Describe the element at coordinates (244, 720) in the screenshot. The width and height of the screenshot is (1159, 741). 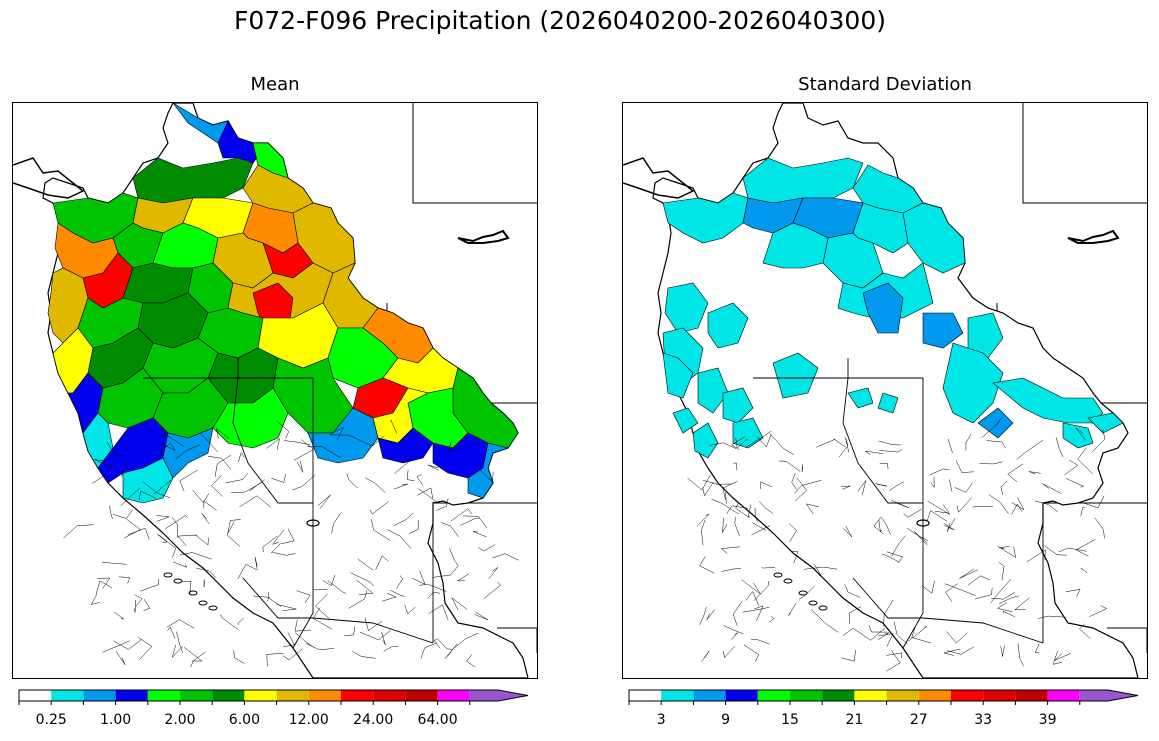
I see `colorbar-tick-label: 6.00` at that location.